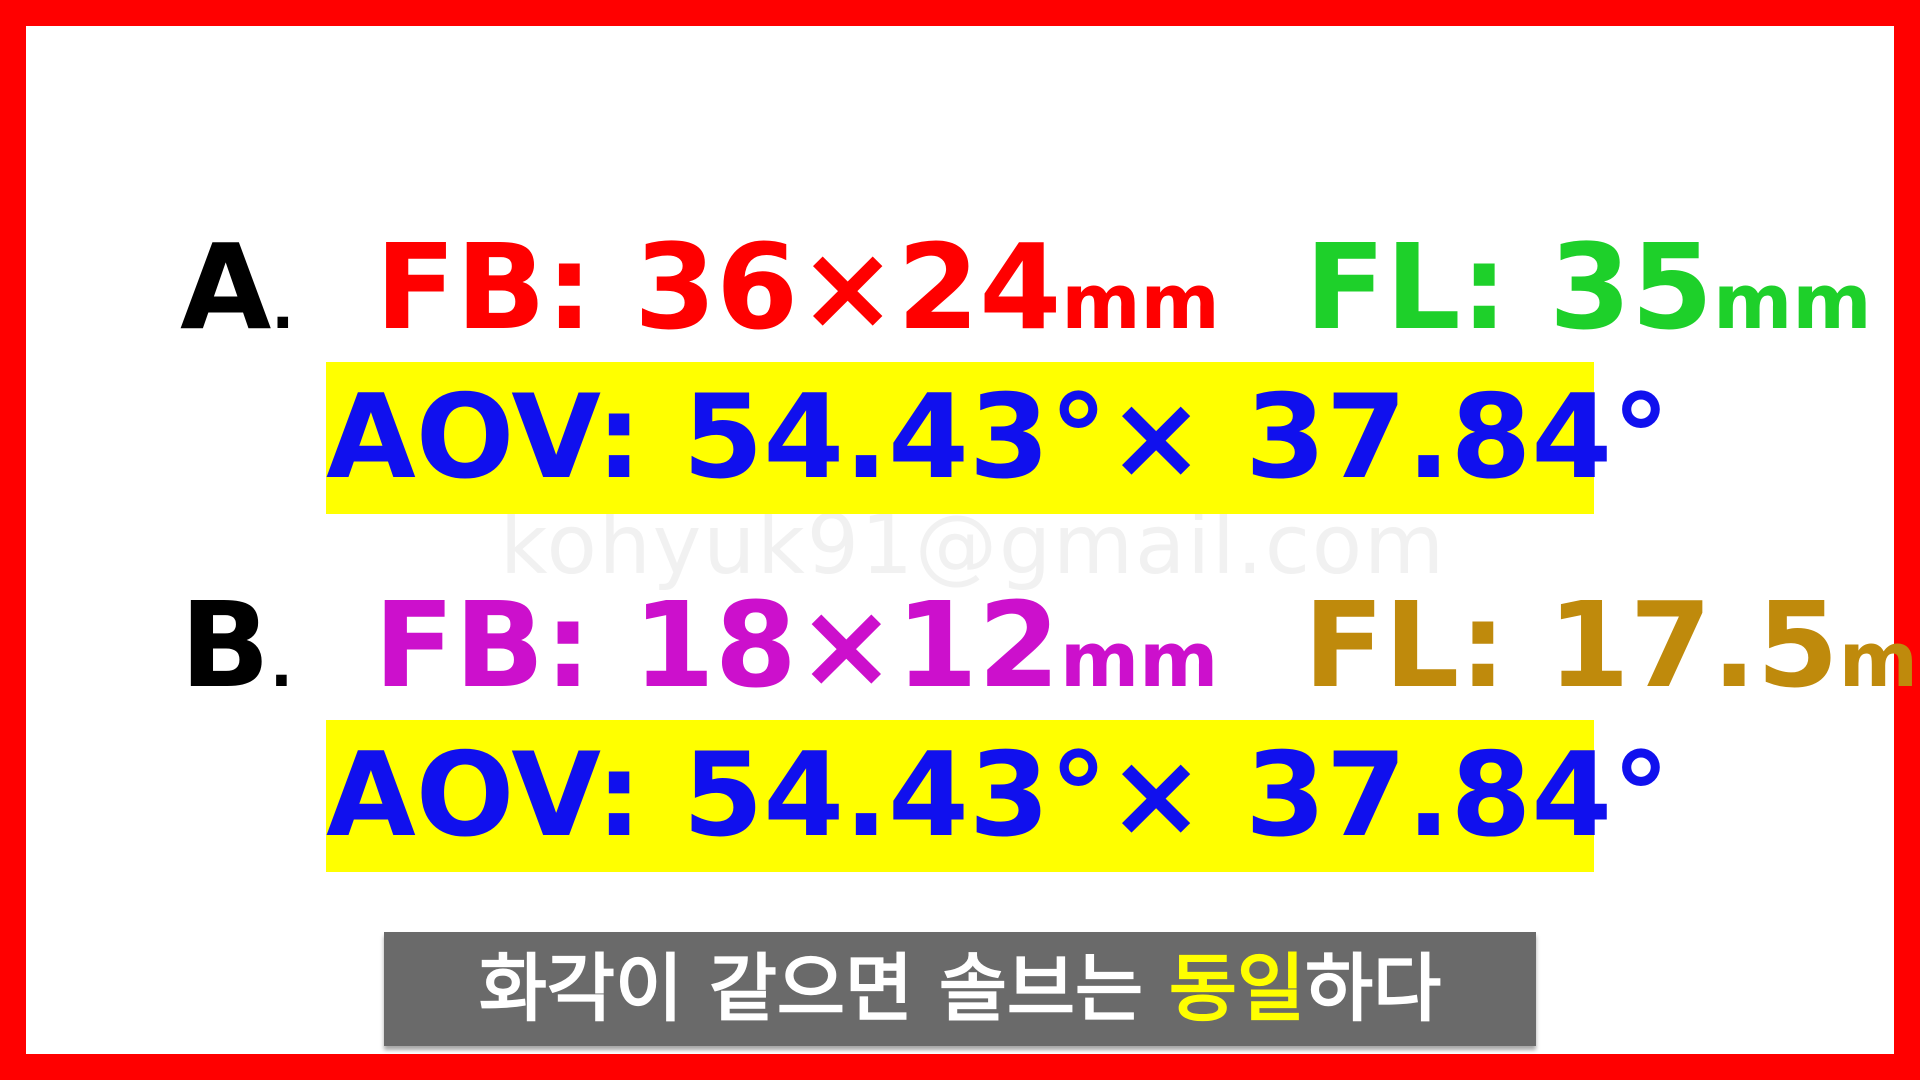 The image size is (1920, 1080). Describe the element at coordinates (998, 796) in the screenshot. I see `row-b-aov: AOV: 54.43°× 37.84°` at that location.